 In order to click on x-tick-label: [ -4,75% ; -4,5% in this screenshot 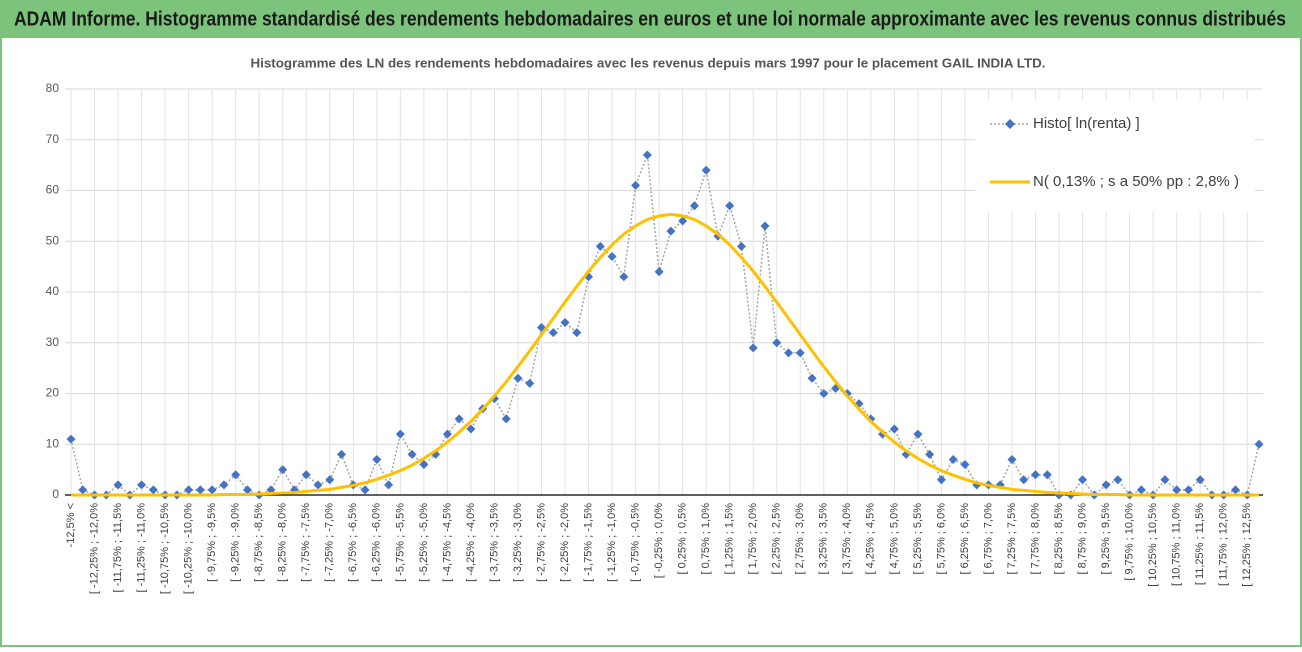, I will do `click(447, 542)`.